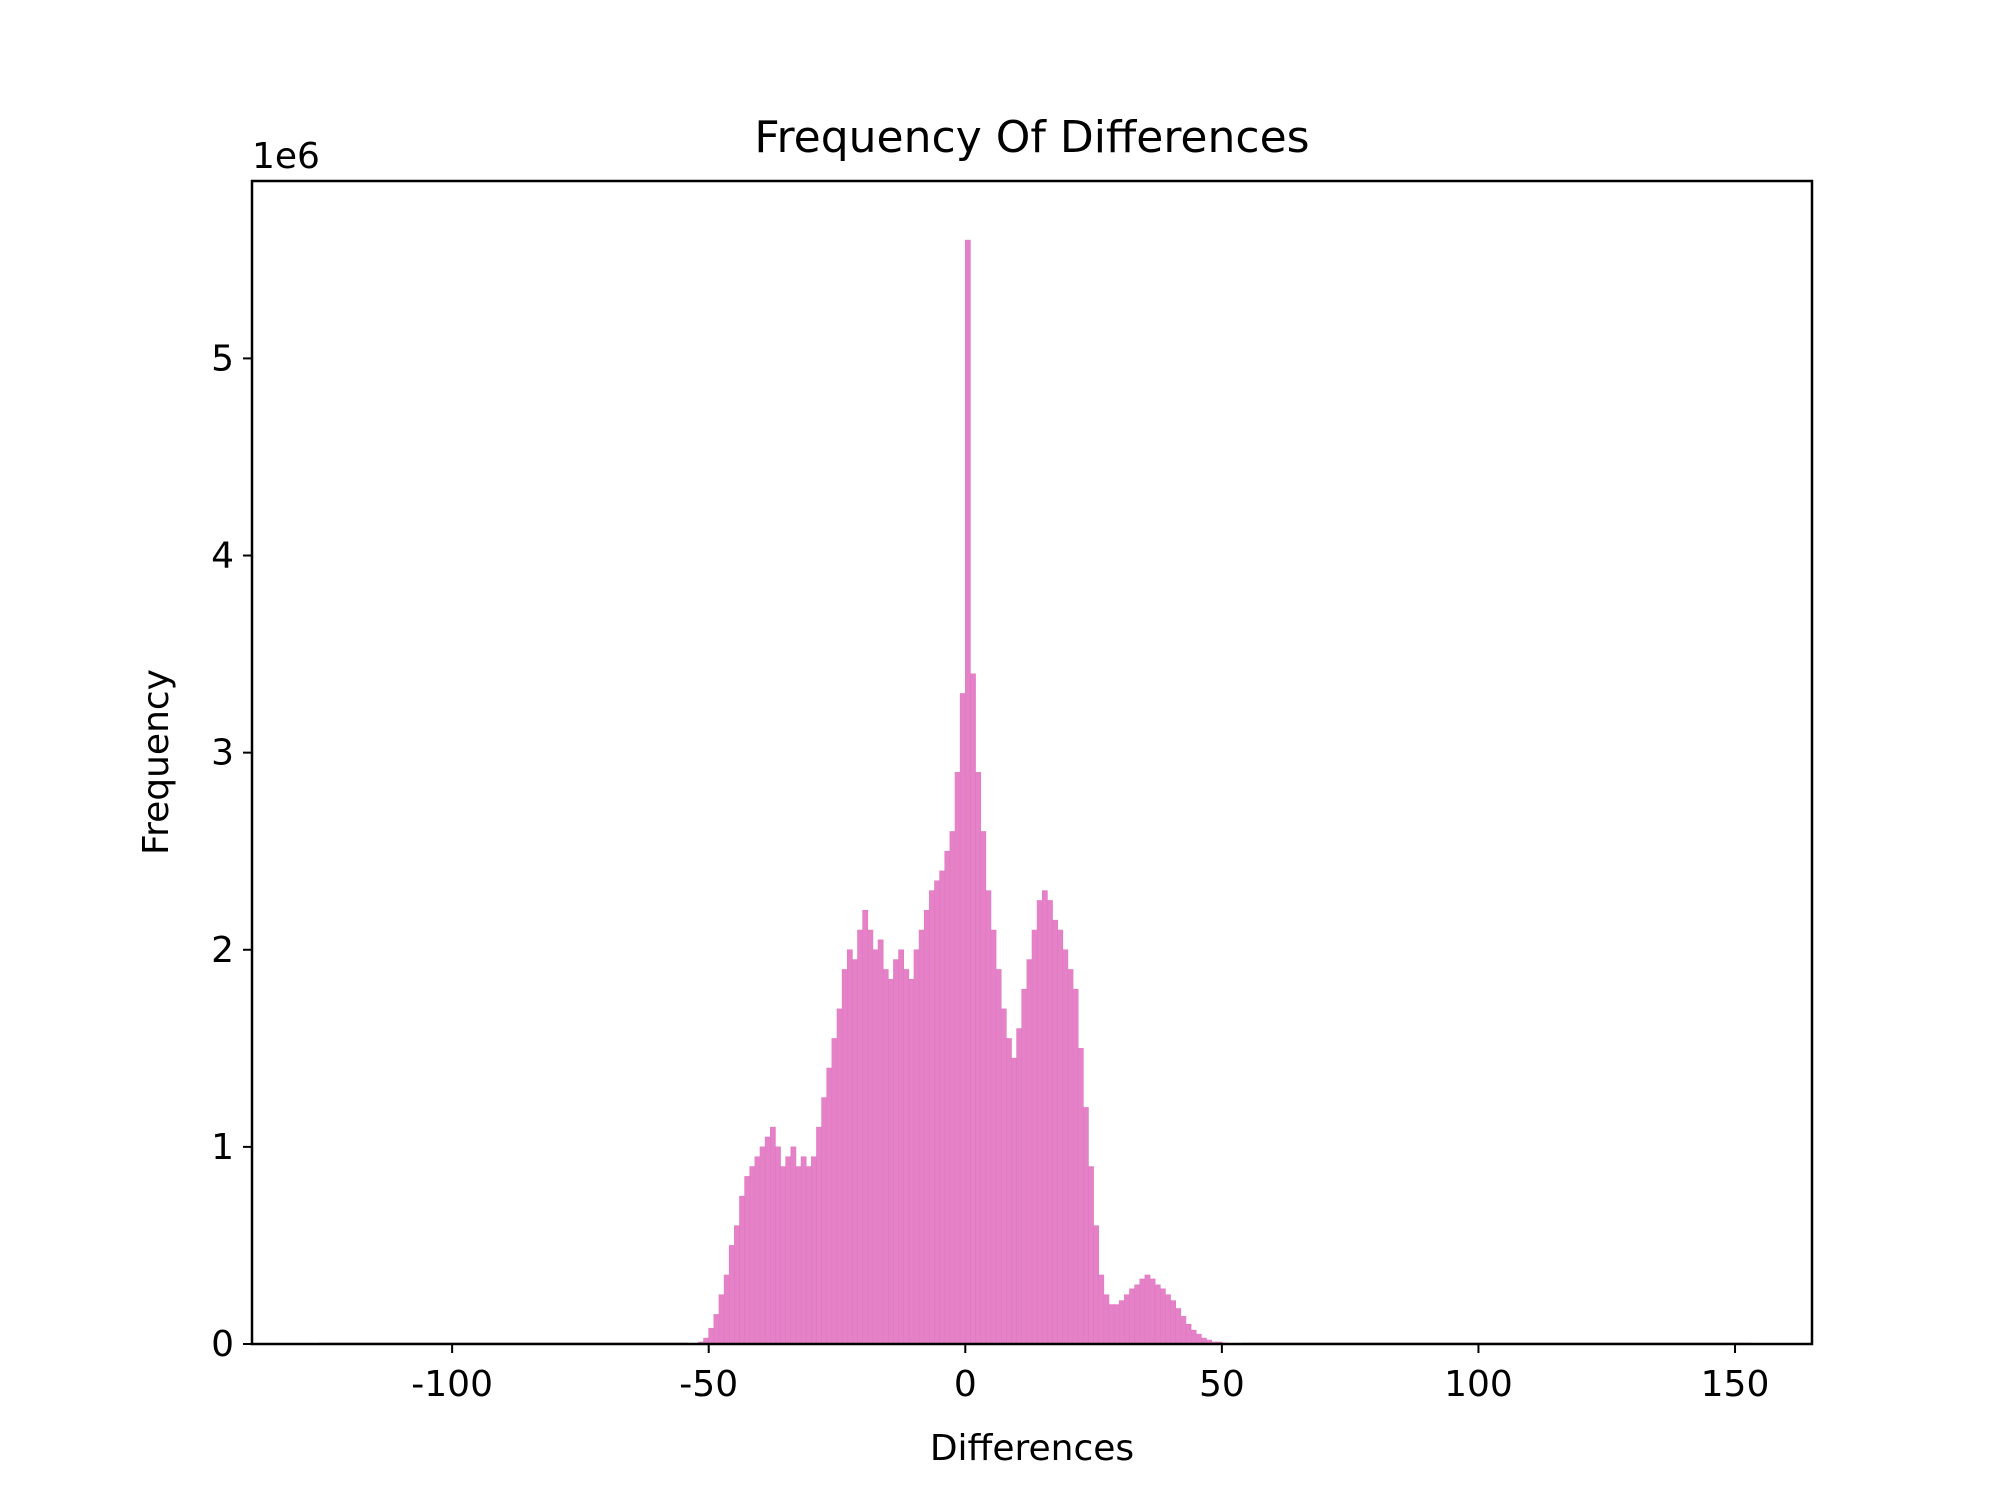 This screenshot has width=2000, height=1500. I want to click on y-tick-label: 1, so click(222, 1147).